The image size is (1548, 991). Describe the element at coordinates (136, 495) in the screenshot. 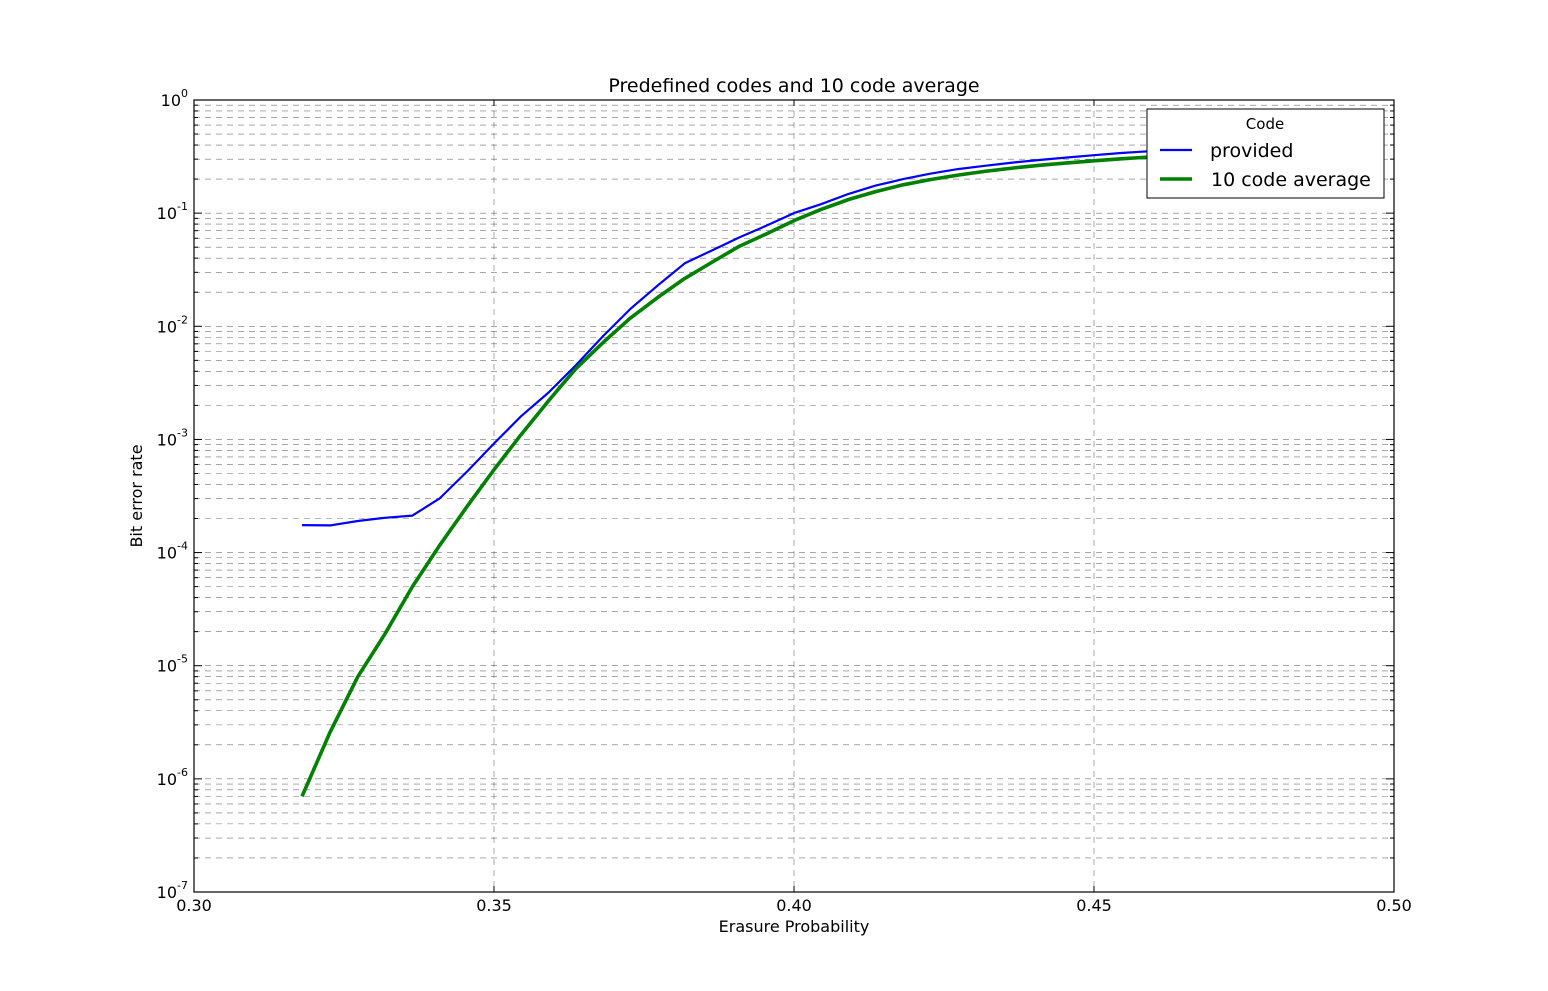

I see `y-axis-label: Bit error rate` at that location.